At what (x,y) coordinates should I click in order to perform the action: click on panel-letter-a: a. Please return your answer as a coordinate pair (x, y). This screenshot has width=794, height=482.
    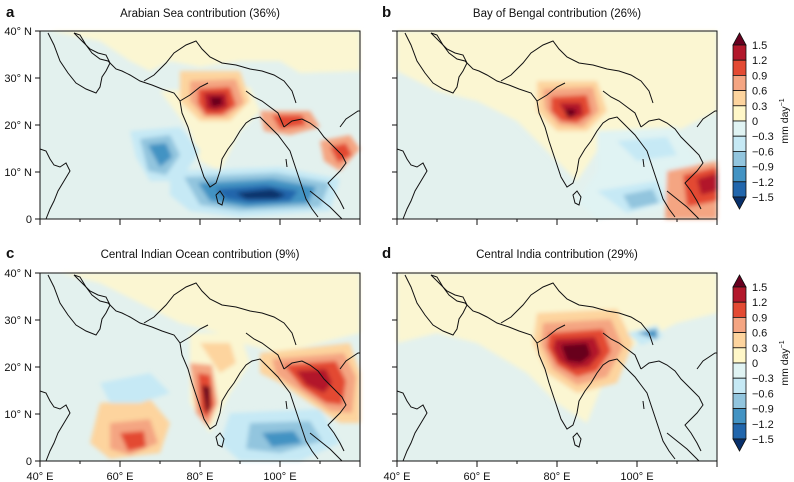
    Looking at the image, I should click on (10, 12).